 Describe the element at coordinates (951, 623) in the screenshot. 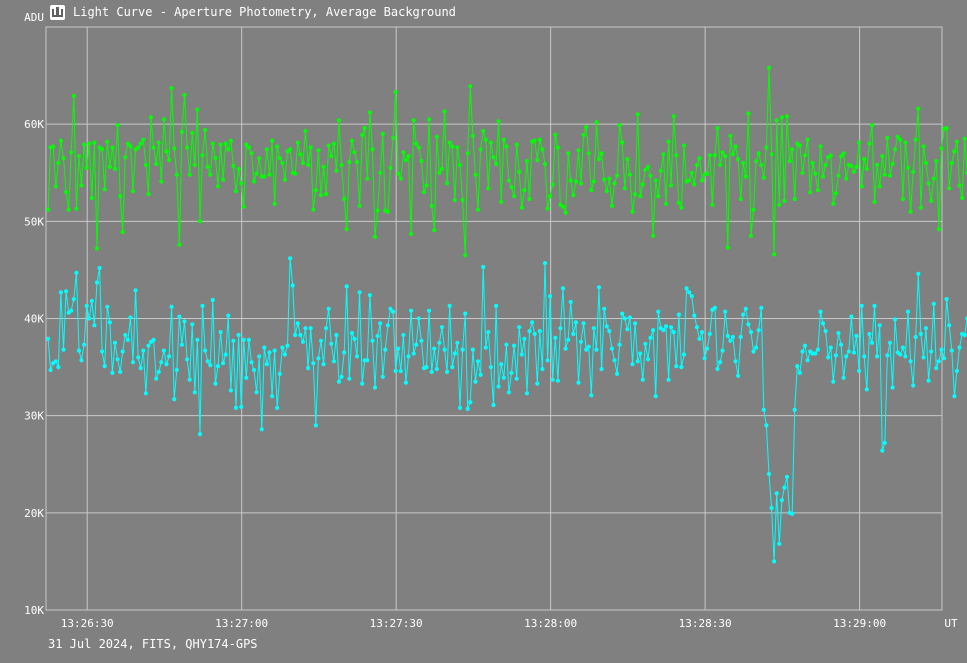

I see `x-axis-label: UT` at that location.